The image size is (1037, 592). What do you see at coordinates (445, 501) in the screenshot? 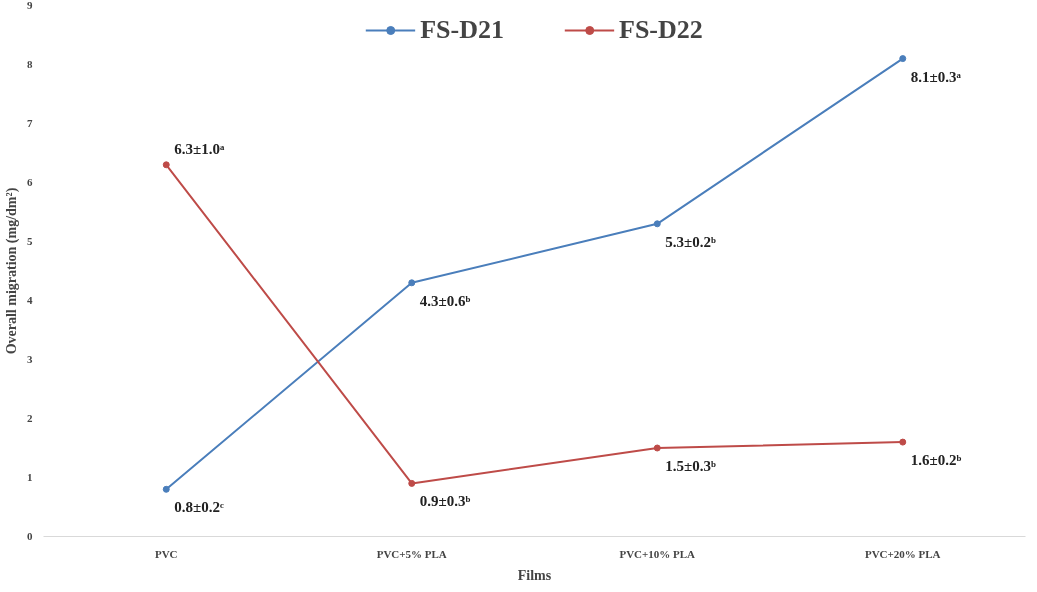
I see `data-label: 0.9±0.3ᵇ` at bounding box center [445, 501].